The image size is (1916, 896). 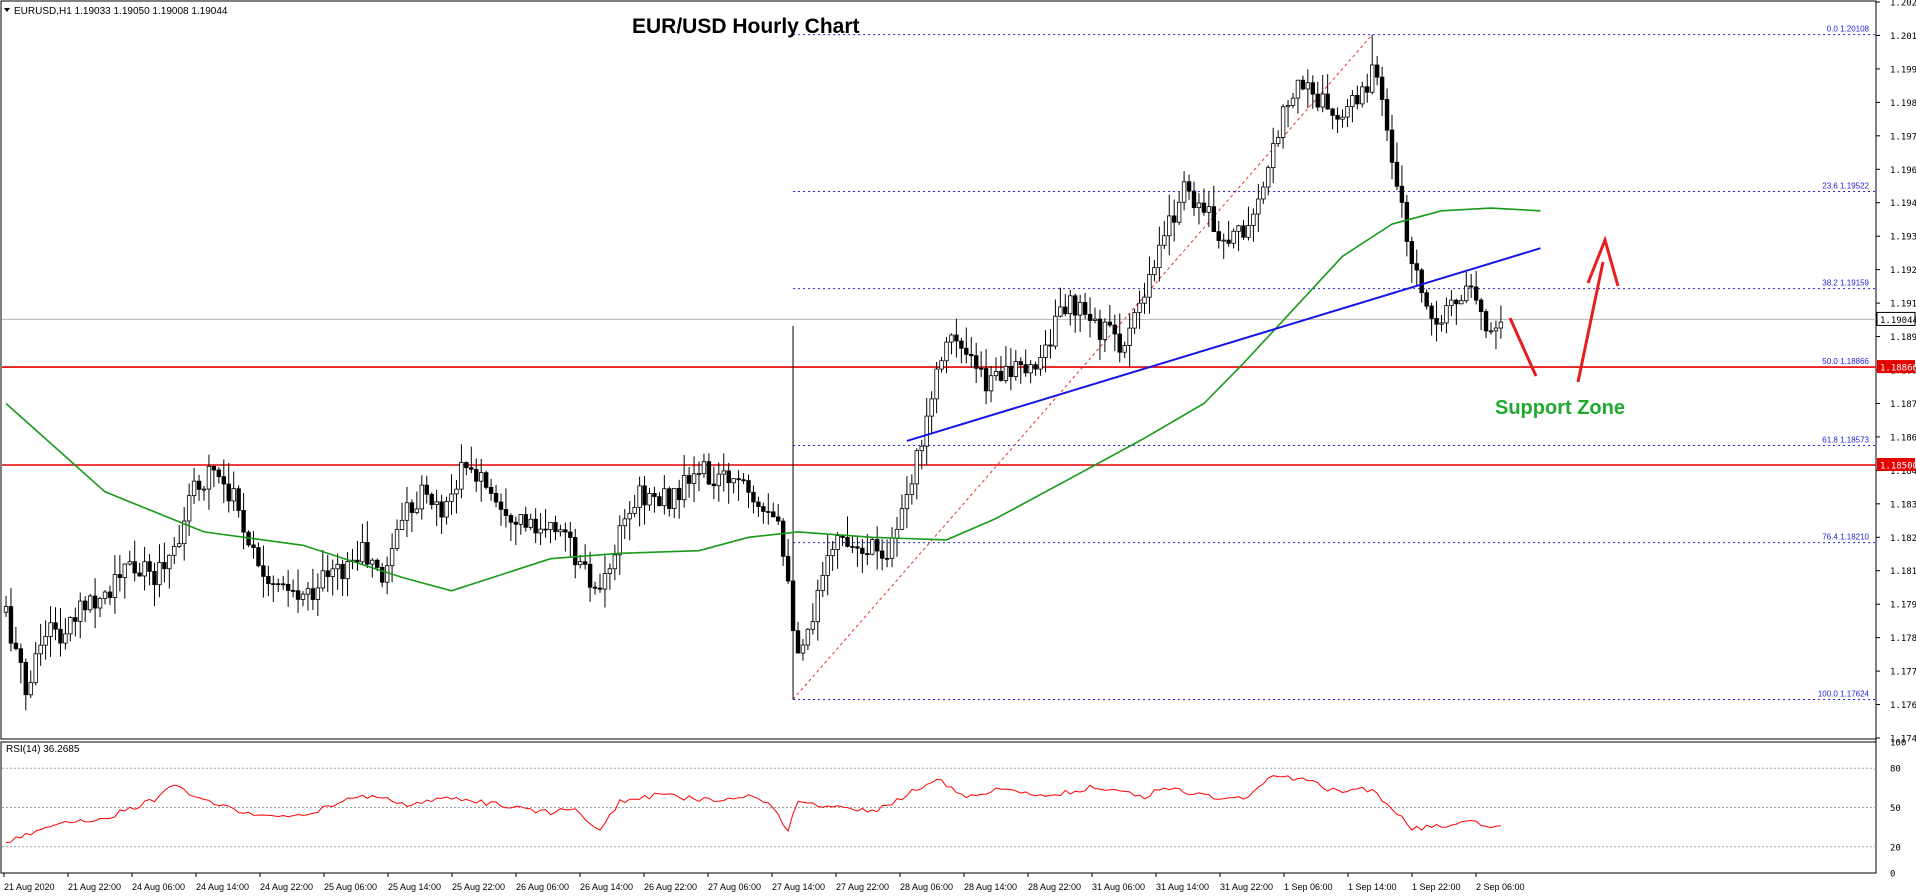 What do you see at coordinates (29, 887) in the screenshot?
I see `time-tick-label: 21 Aug 2020` at bounding box center [29, 887].